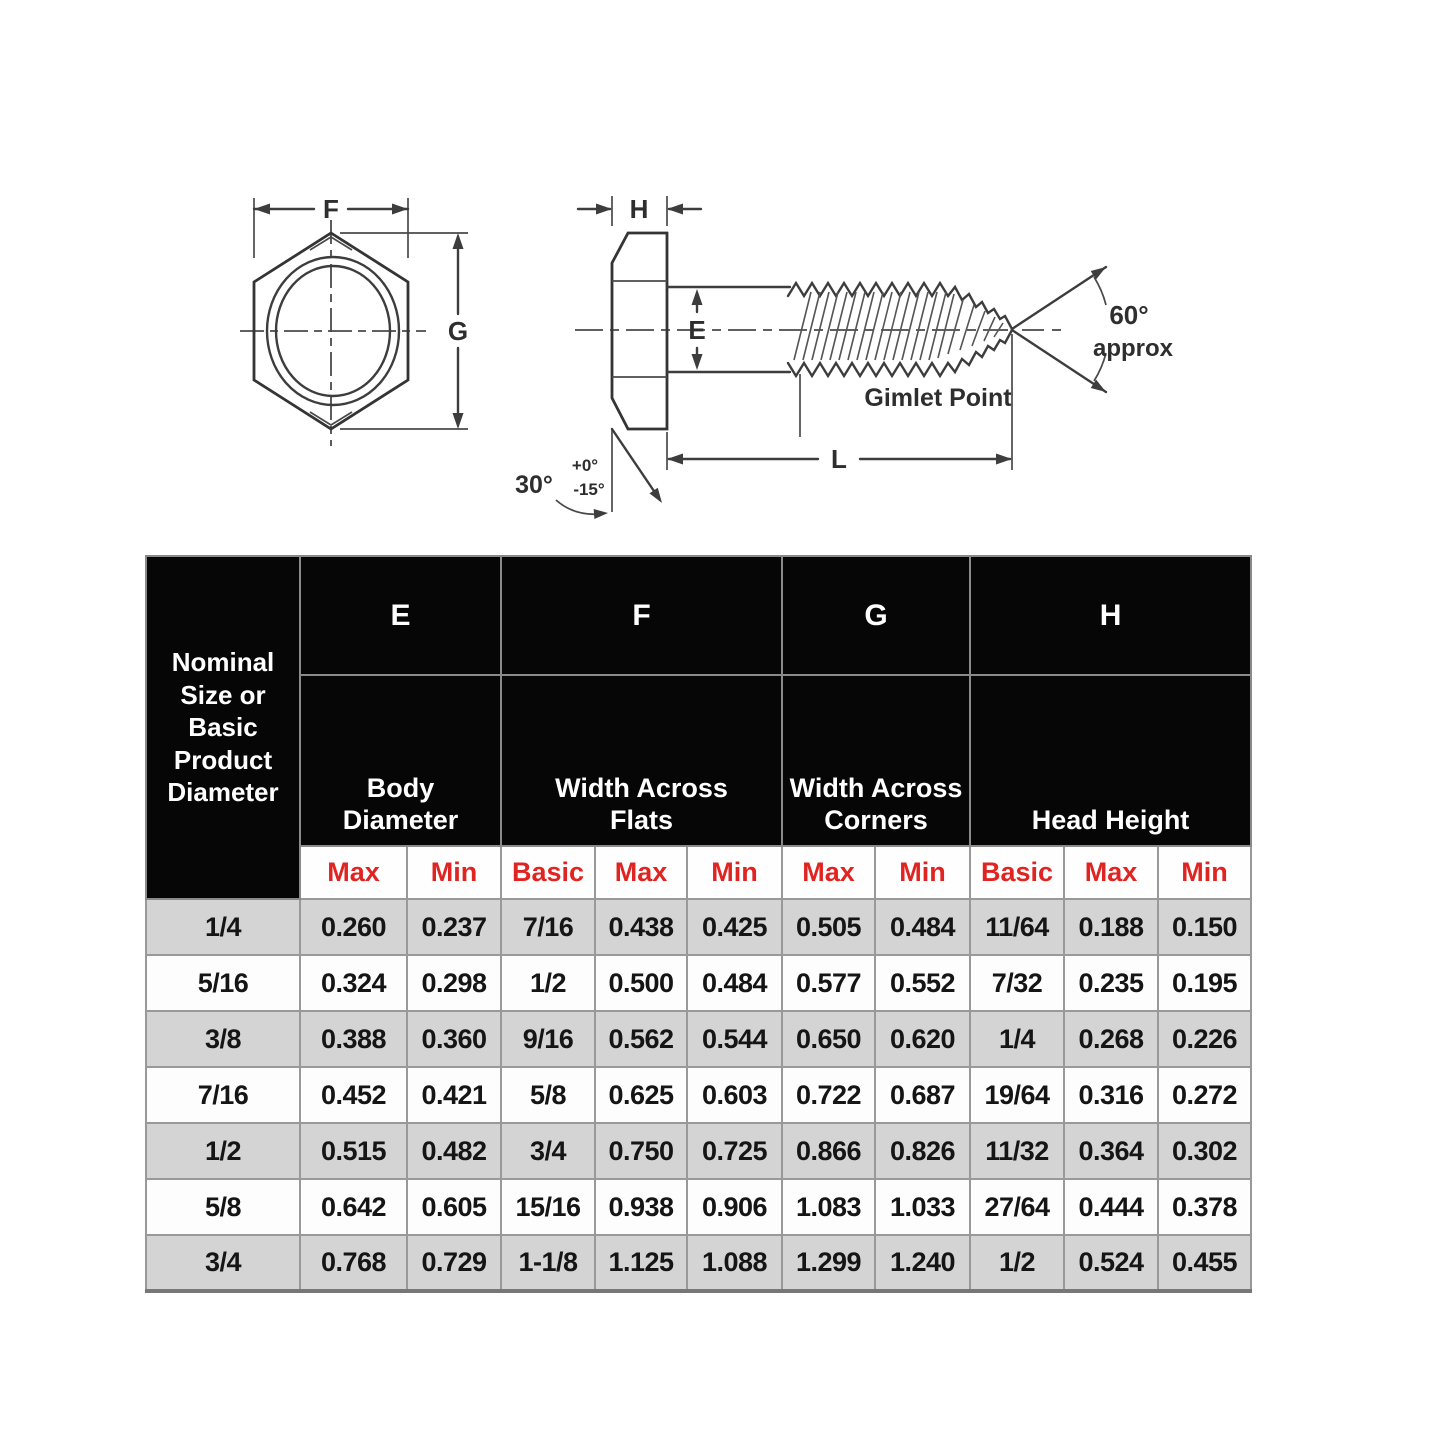 This screenshot has height=1445, width=1445. I want to click on value-cell: 9/16, so click(548, 1039).